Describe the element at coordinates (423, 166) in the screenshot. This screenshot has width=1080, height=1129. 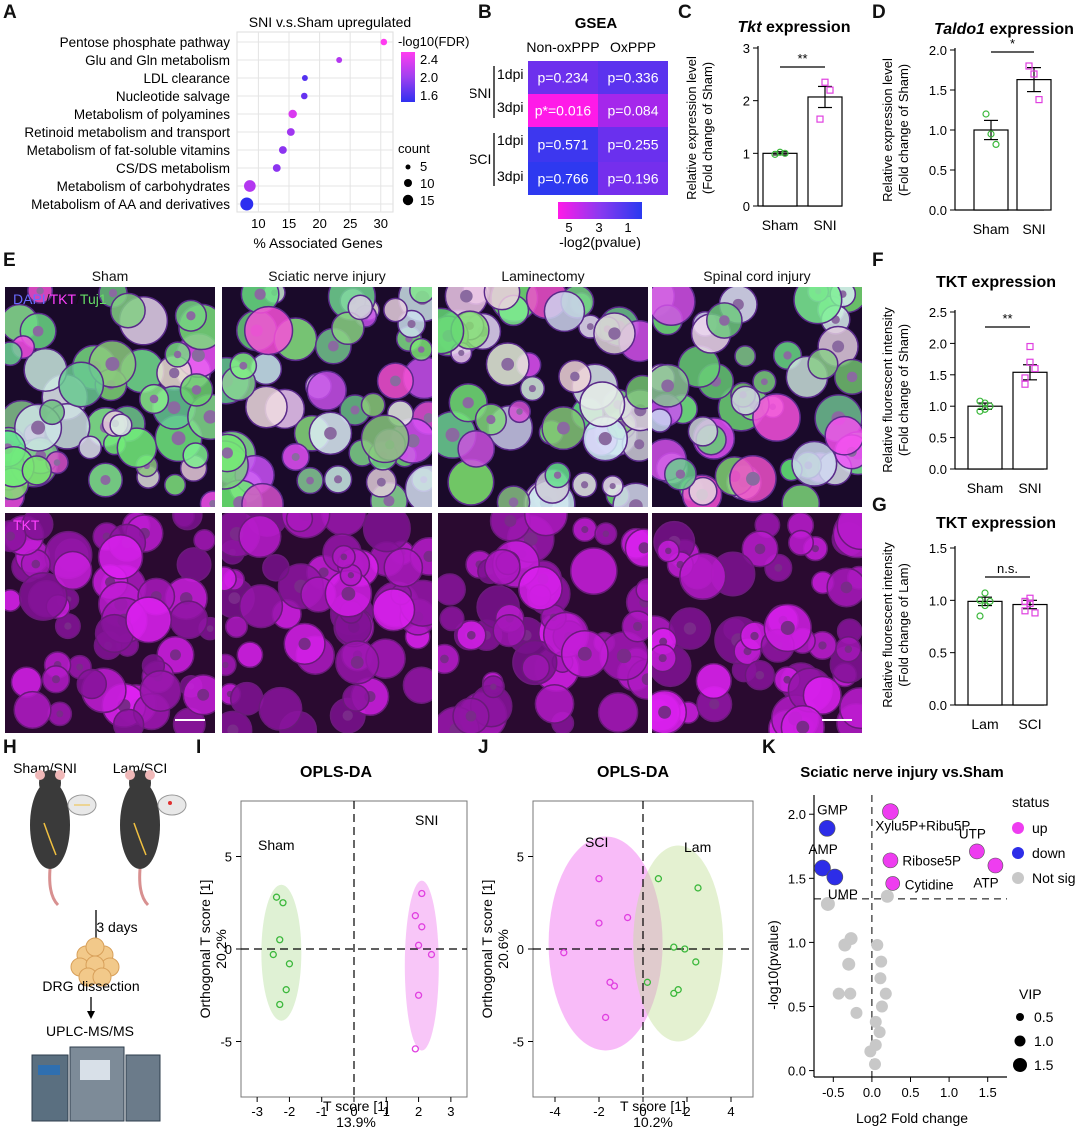
I see `panel-a-size-tick: 5` at that location.